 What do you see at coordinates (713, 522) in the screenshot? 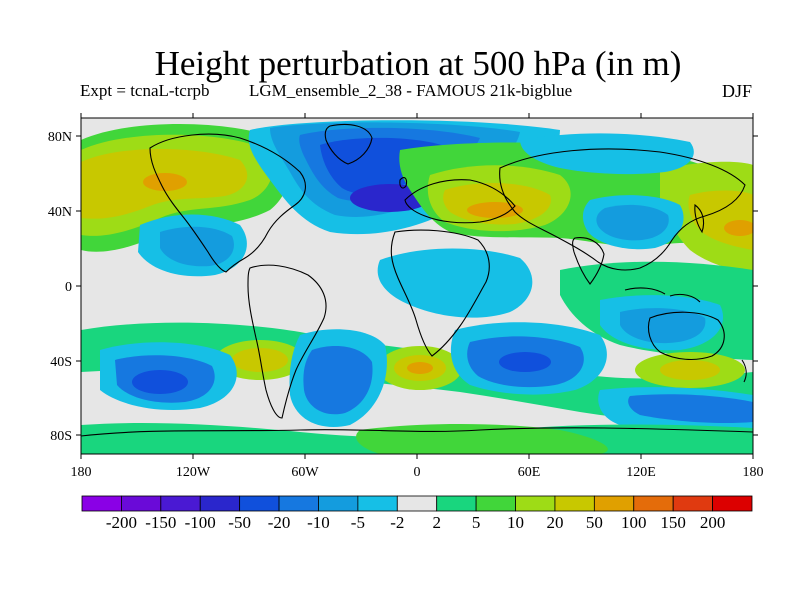
I see `colorbar-label: 200` at bounding box center [713, 522].